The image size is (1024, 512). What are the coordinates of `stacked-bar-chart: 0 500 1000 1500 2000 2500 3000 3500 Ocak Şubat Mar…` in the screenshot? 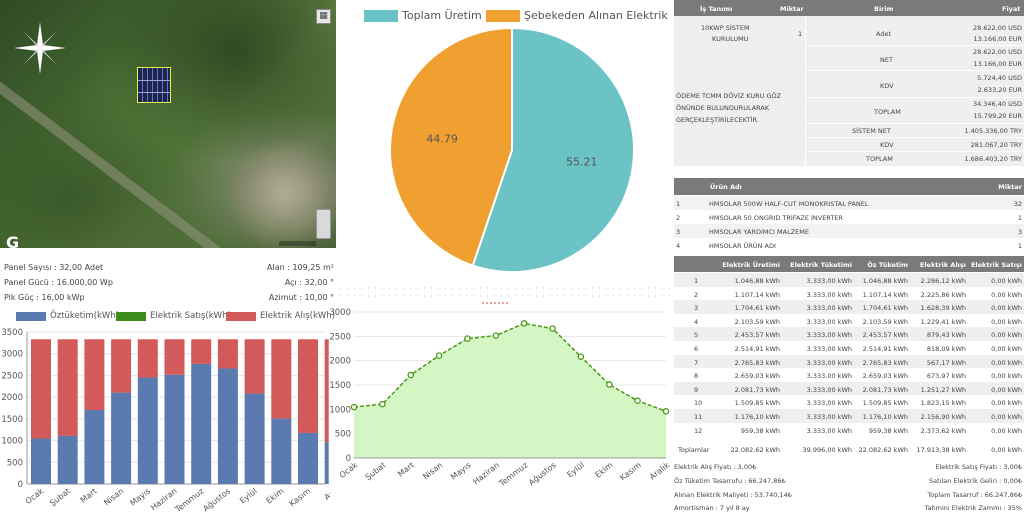 It's located at (165, 420).